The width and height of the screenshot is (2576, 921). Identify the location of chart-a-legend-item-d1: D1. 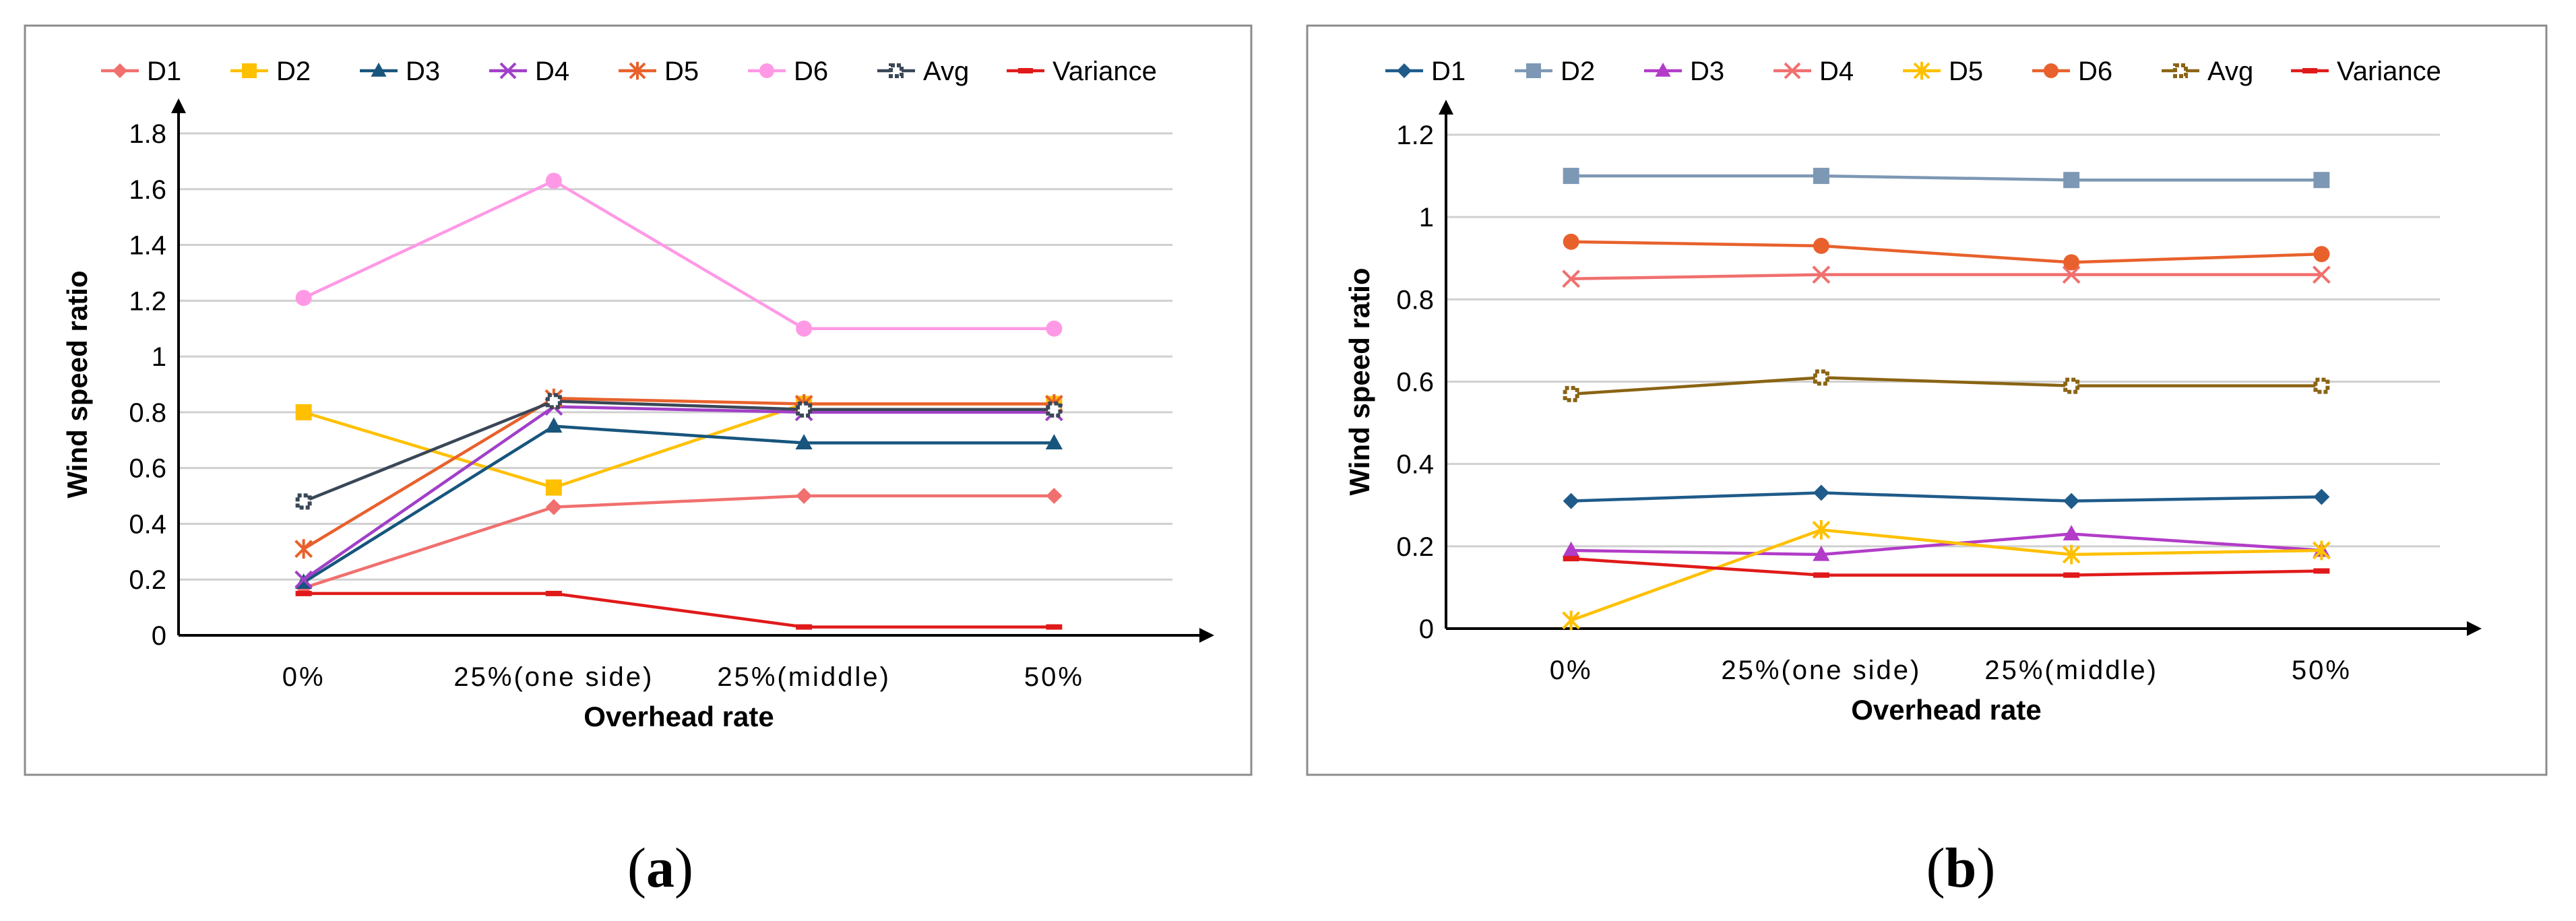
(141, 71).